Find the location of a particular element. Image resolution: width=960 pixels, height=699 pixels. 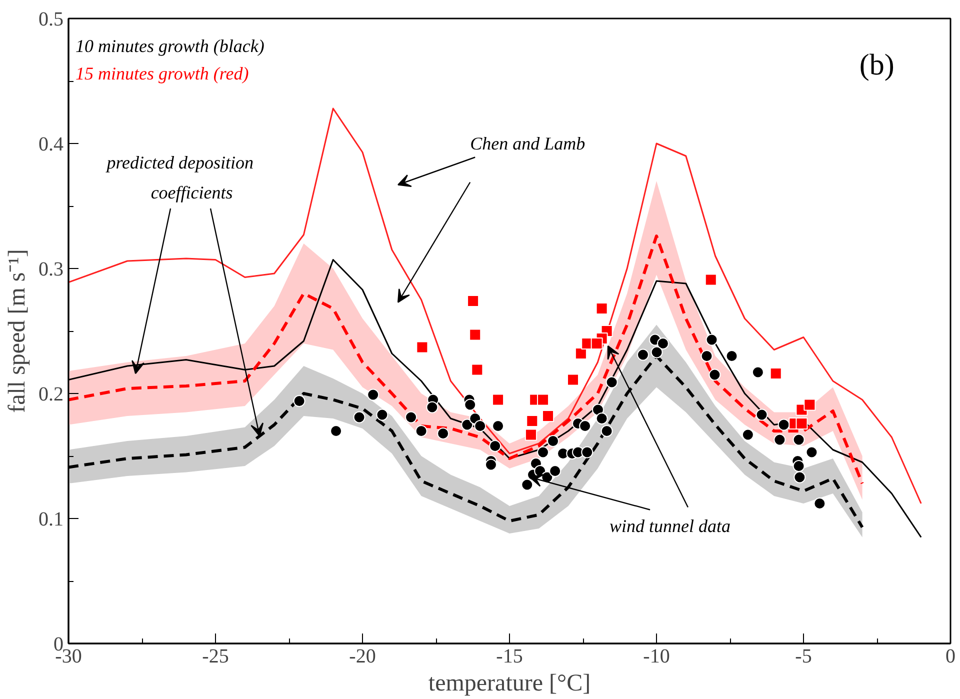

x-tick-label: -25 is located at coordinates (215, 657).